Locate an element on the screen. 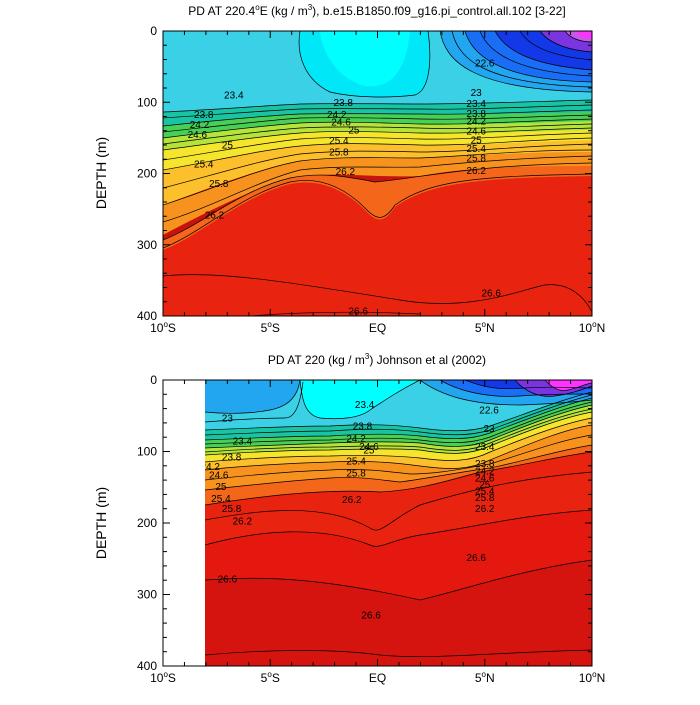 The width and height of the screenshot is (700, 705). top-y-tick-label: 0 is located at coordinates (153, 31).